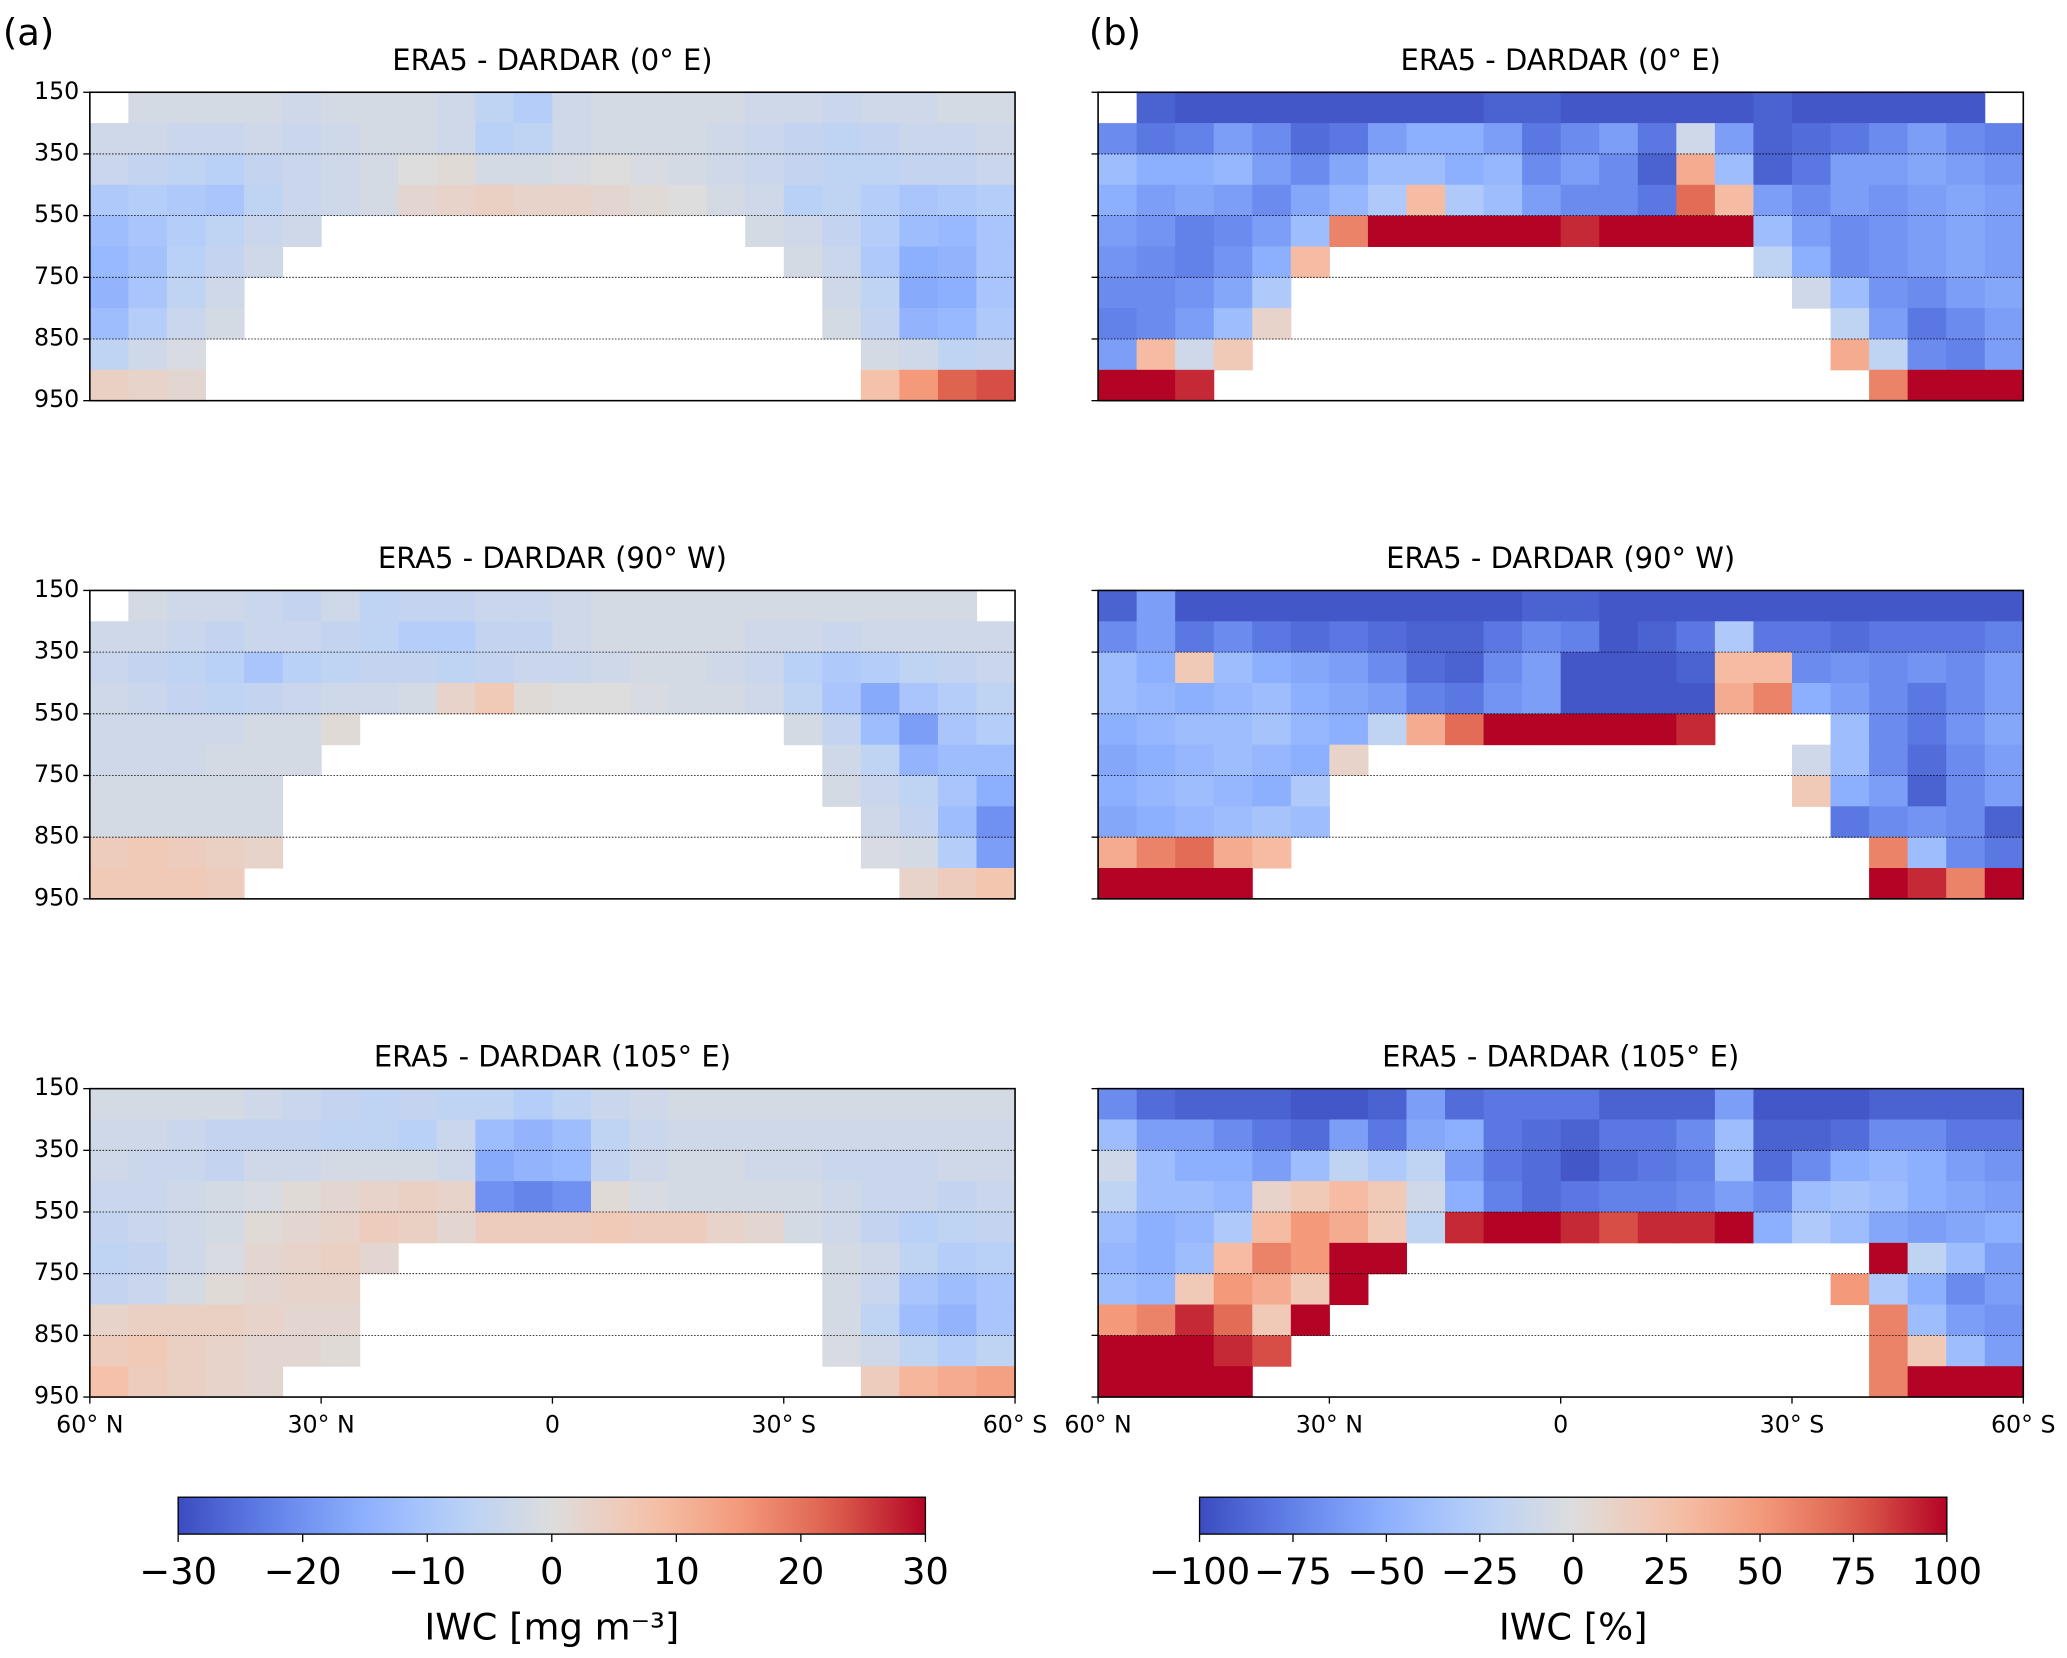 The image size is (2067, 1658). Describe the element at coordinates (56, 1272) in the screenshot. I see `y-tick-label: 750` at that location.